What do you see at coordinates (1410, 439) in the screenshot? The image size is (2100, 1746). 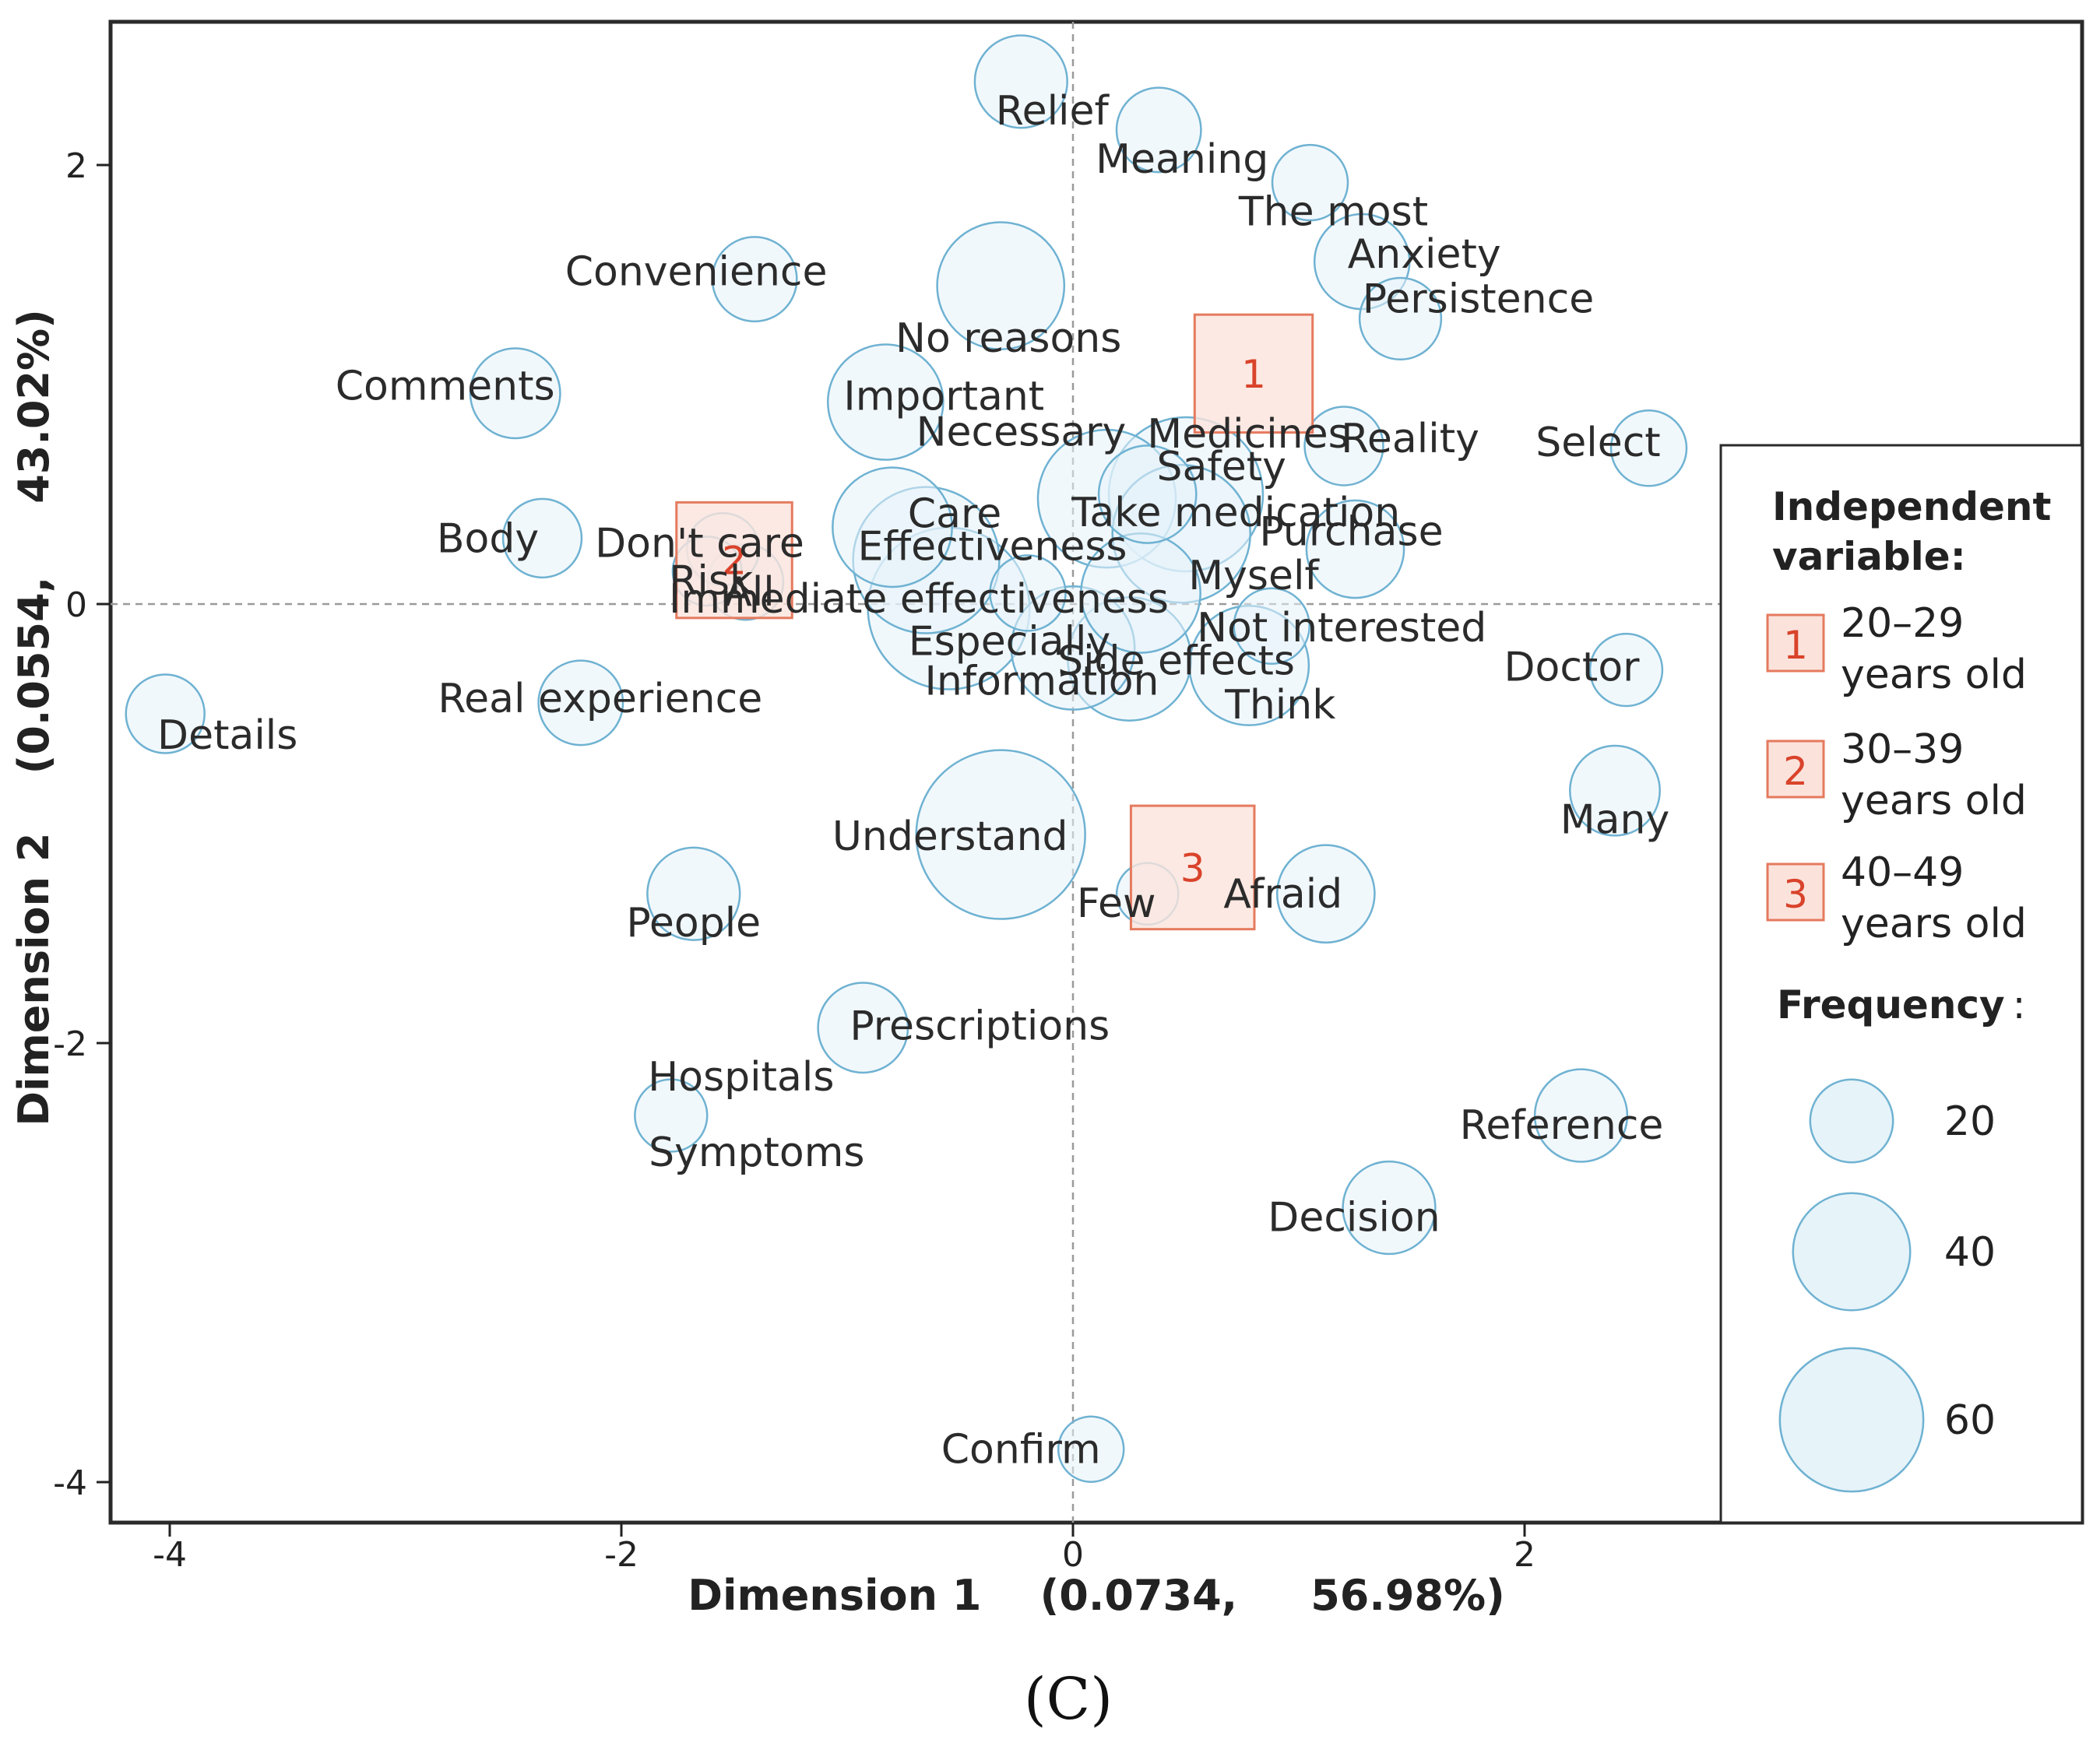 I see `label-reality: Reality` at bounding box center [1410, 439].